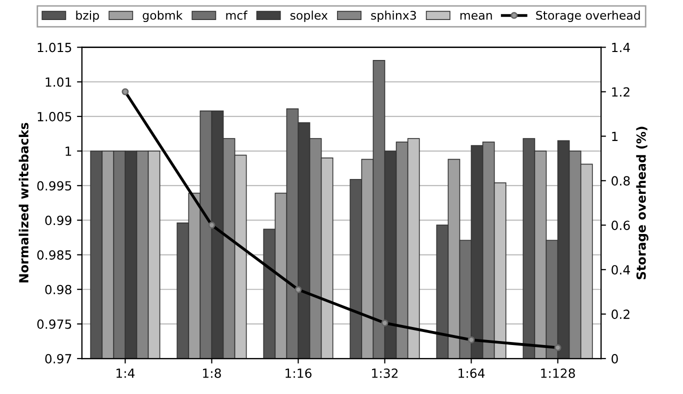 Image resolution: width=683 pixels, height=394 pixels. I want to click on y2-tick-label: 1.2, so click(621, 91).